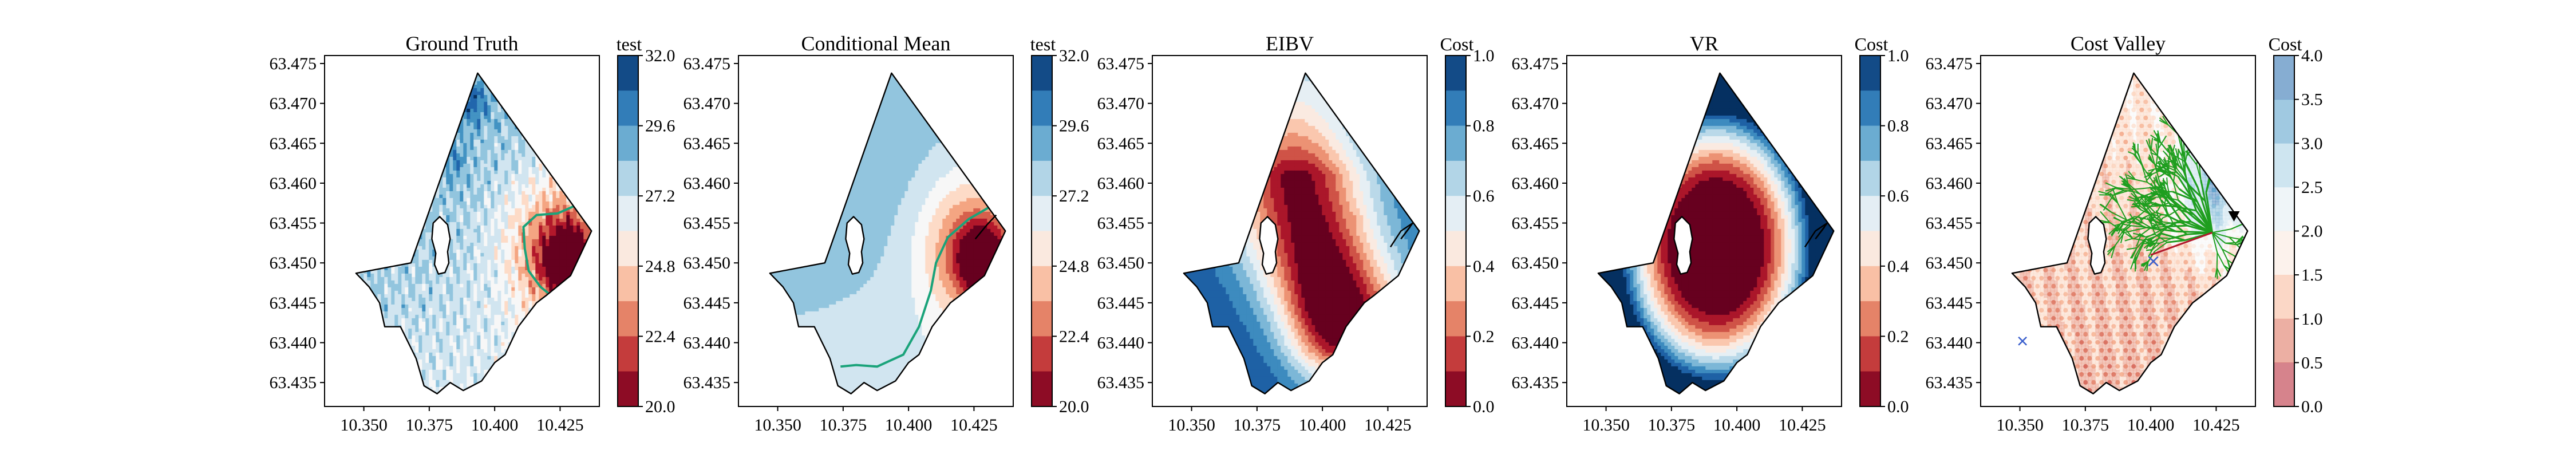  What do you see at coordinates (2296, 225) in the screenshot?
I see `colorbar: 4.0 3.5 3.0 2.5 2.0 1.5 1.0 0.5 0.0 Cost` at bounding box center [2296, 225].